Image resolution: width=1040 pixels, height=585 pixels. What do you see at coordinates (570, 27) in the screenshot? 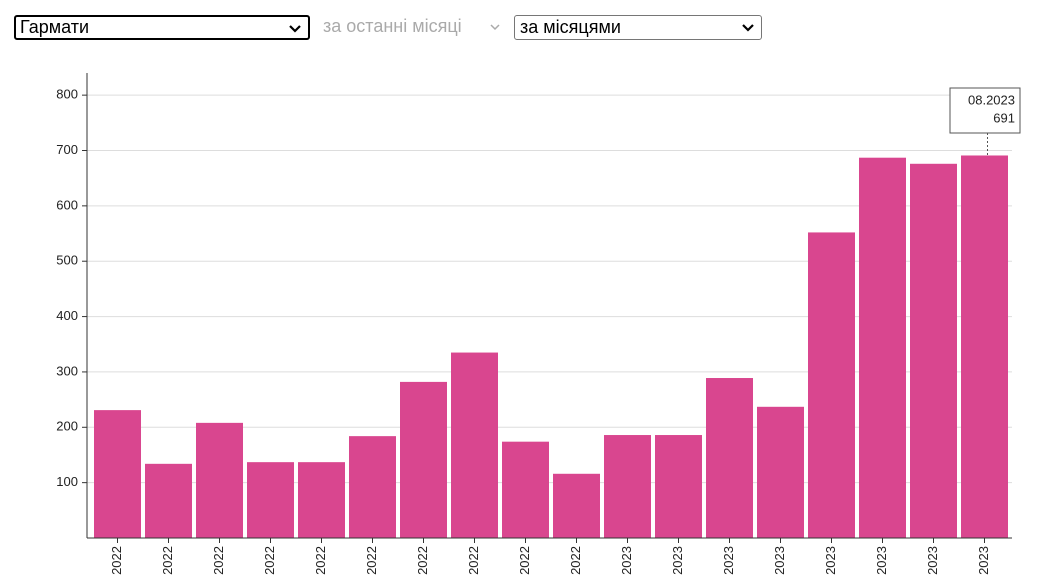
I see `select-value: за місяцями` at bounding box center [570, 27].